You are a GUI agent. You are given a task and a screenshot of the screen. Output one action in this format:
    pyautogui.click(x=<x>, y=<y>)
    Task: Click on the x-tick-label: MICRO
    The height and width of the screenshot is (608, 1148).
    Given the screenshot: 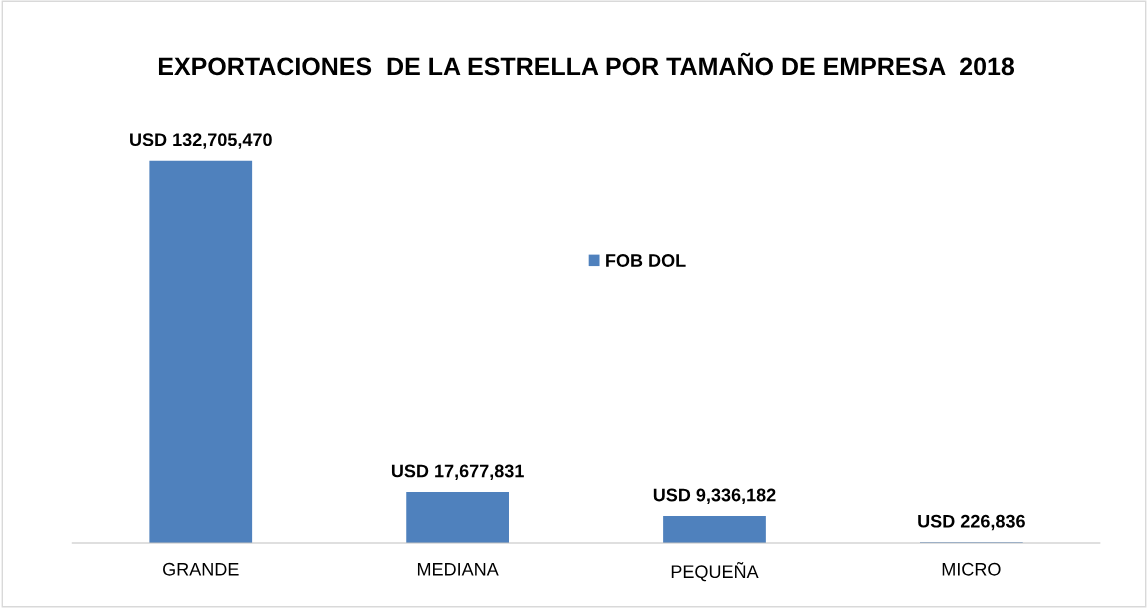 What is the action you would take?
    pyautogui.click(x=971, y=569)
    